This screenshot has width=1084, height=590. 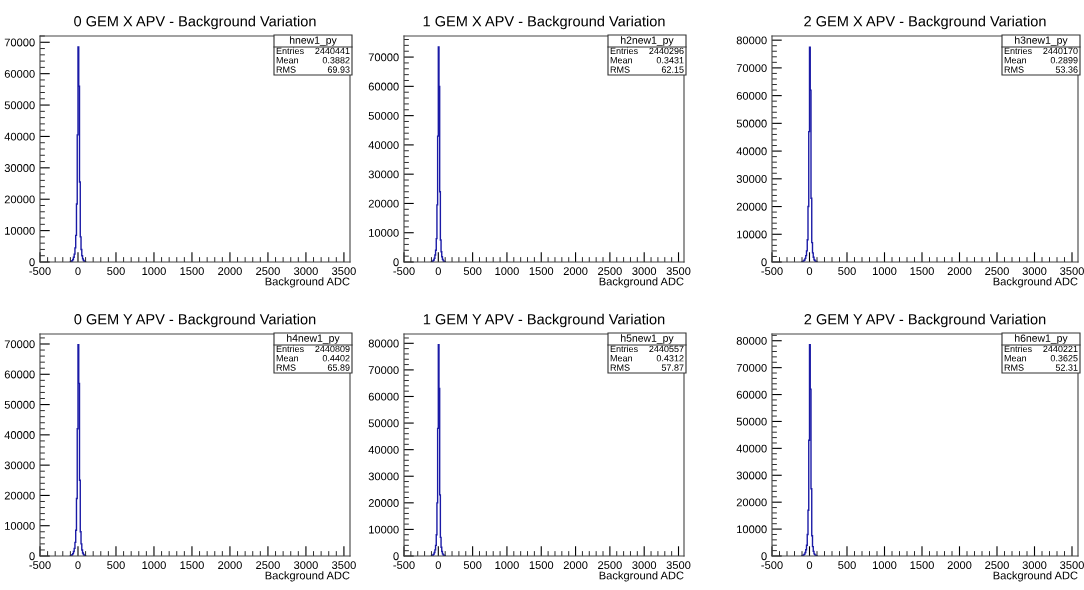 I want to click on x-tick-label: 500, so click(x=847, y=565).